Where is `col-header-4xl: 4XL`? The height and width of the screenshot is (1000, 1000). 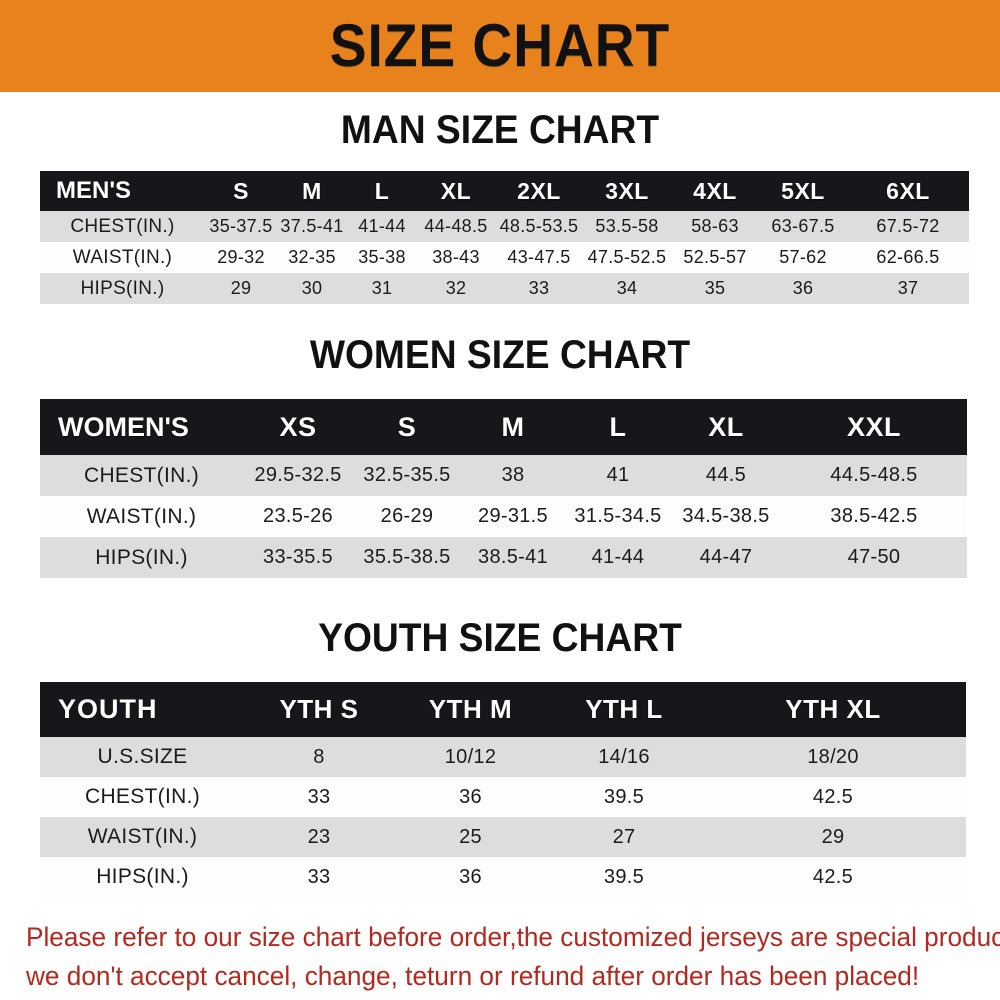
col-header-4xl: 4XL is located at coordinates (715, 191).